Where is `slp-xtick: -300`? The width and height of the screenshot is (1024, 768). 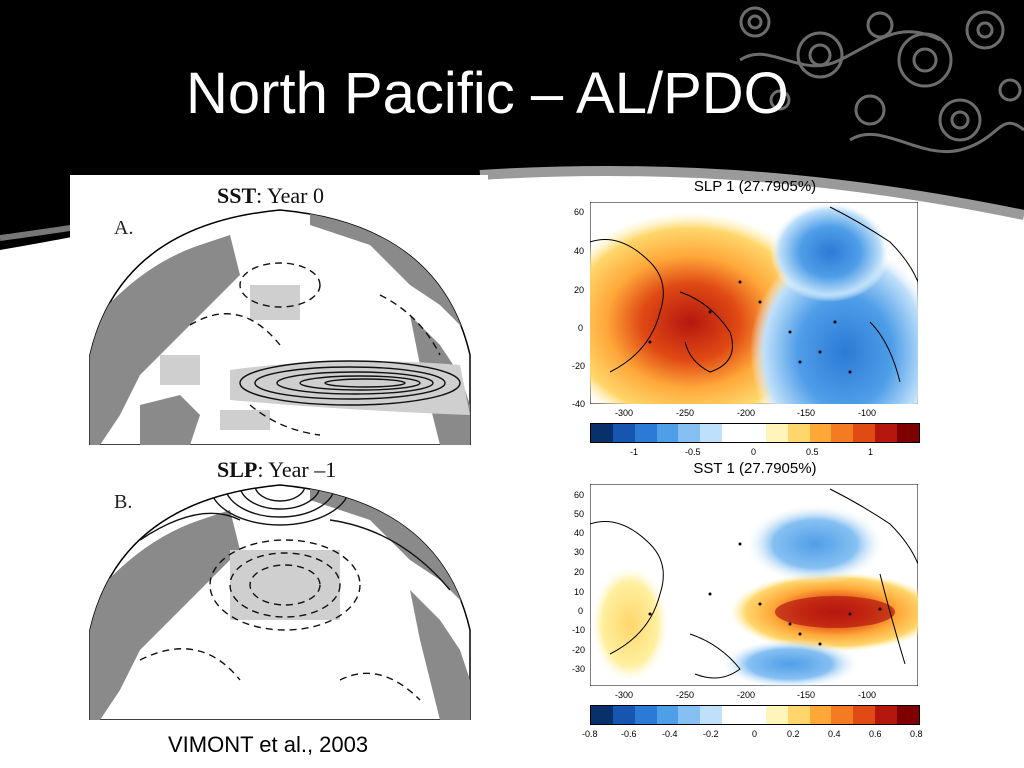 slp-xtick: -300 is located at coordinates (624, 413).